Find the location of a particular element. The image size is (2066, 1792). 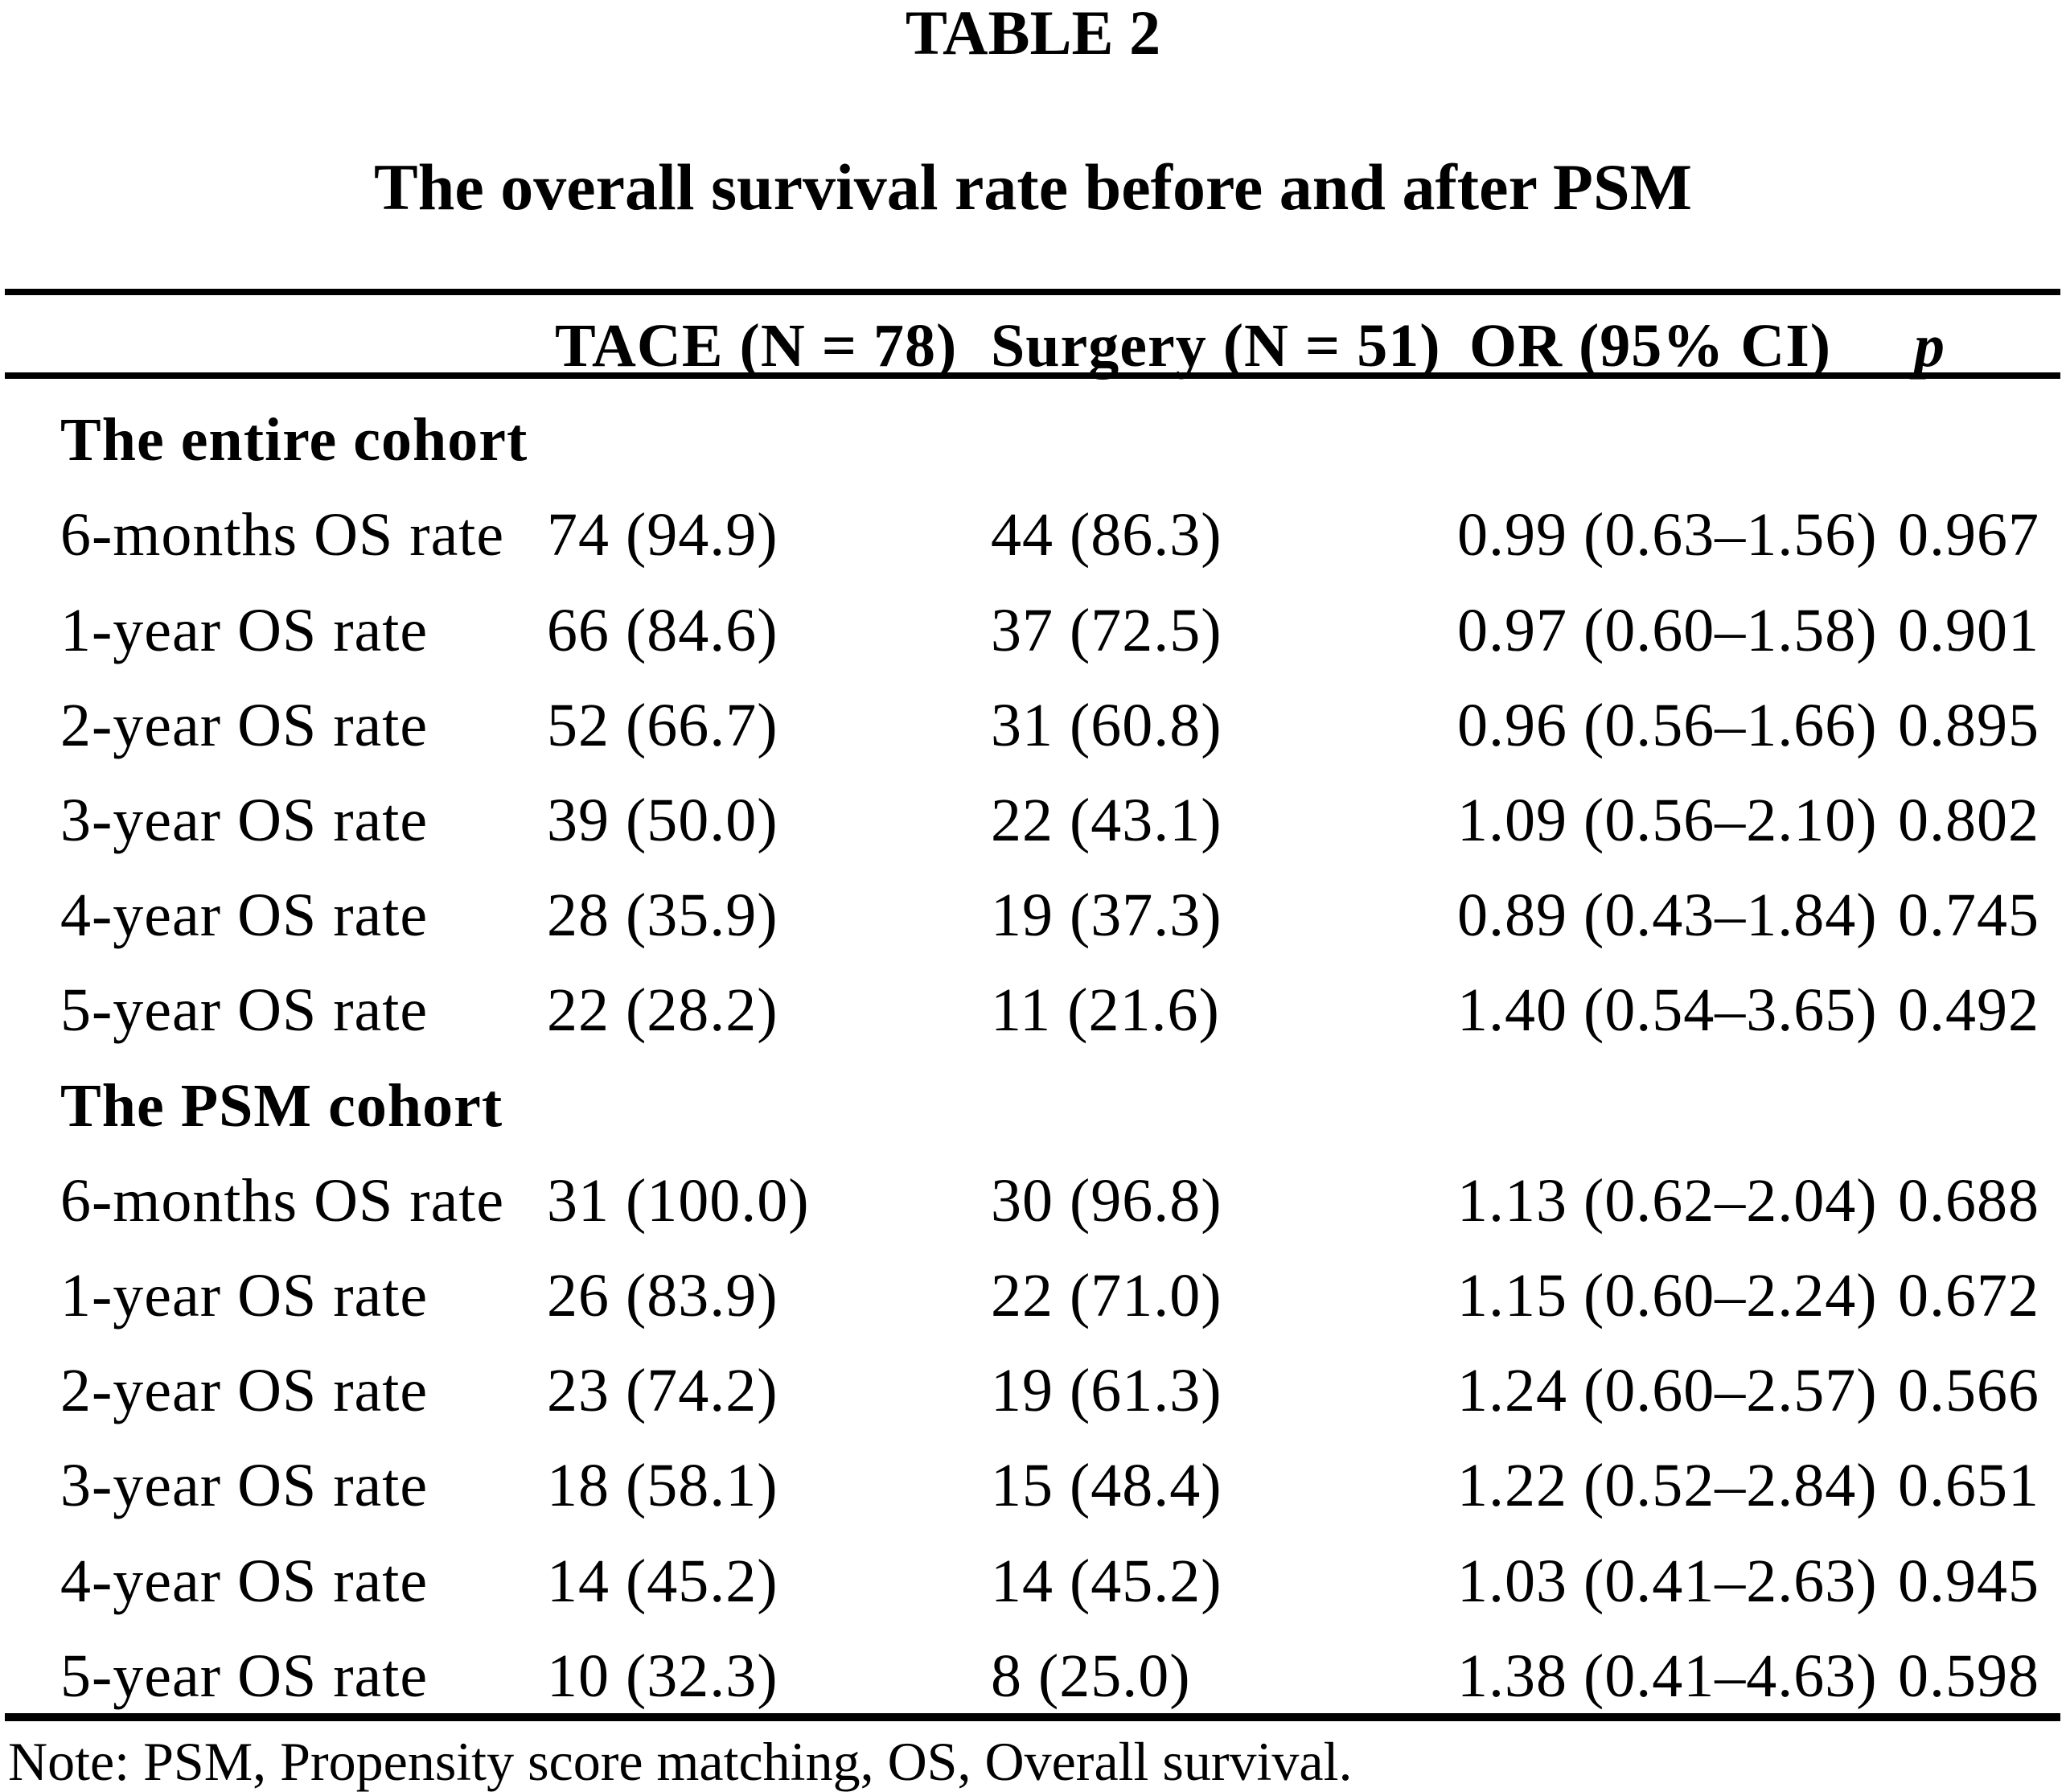

cell-surgery: 37 (72.5) is located at coordinates (1106, 630).